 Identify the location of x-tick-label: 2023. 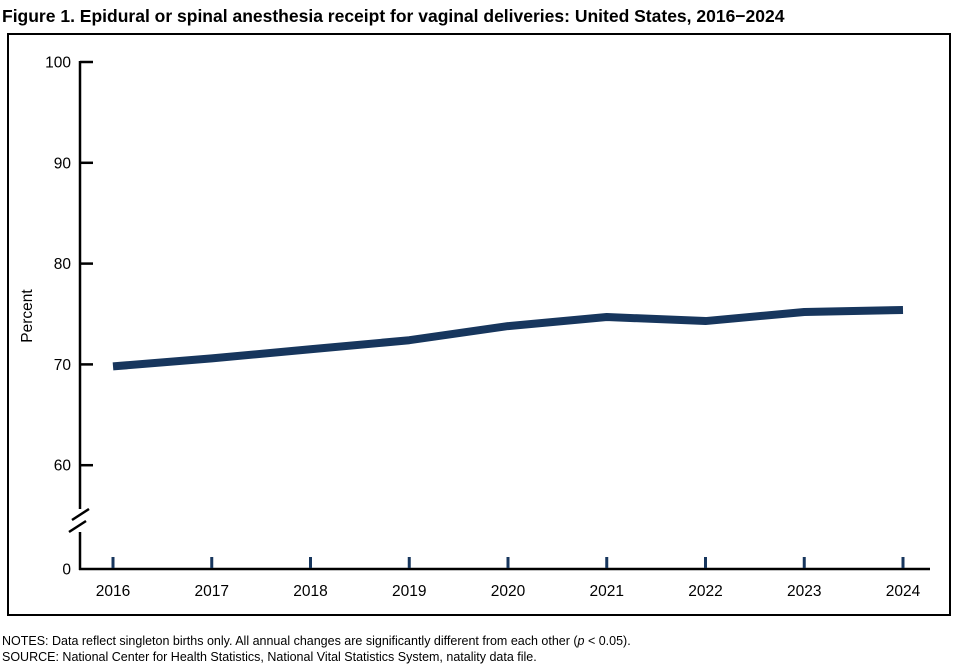
(804, 591).